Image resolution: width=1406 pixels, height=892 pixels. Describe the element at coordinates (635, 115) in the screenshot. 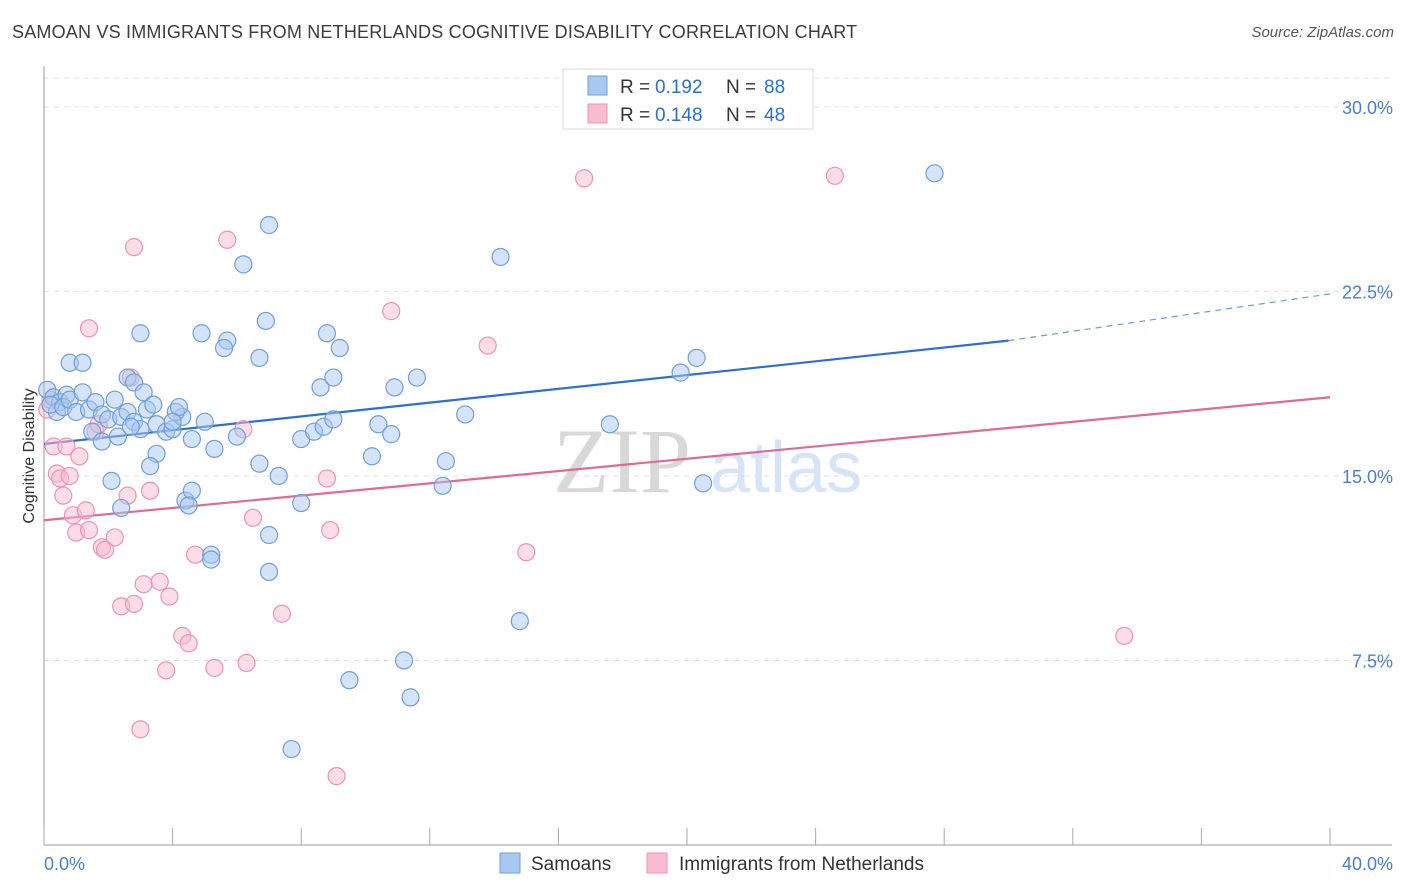

I see `r-label-netherlands: R =` at that location.